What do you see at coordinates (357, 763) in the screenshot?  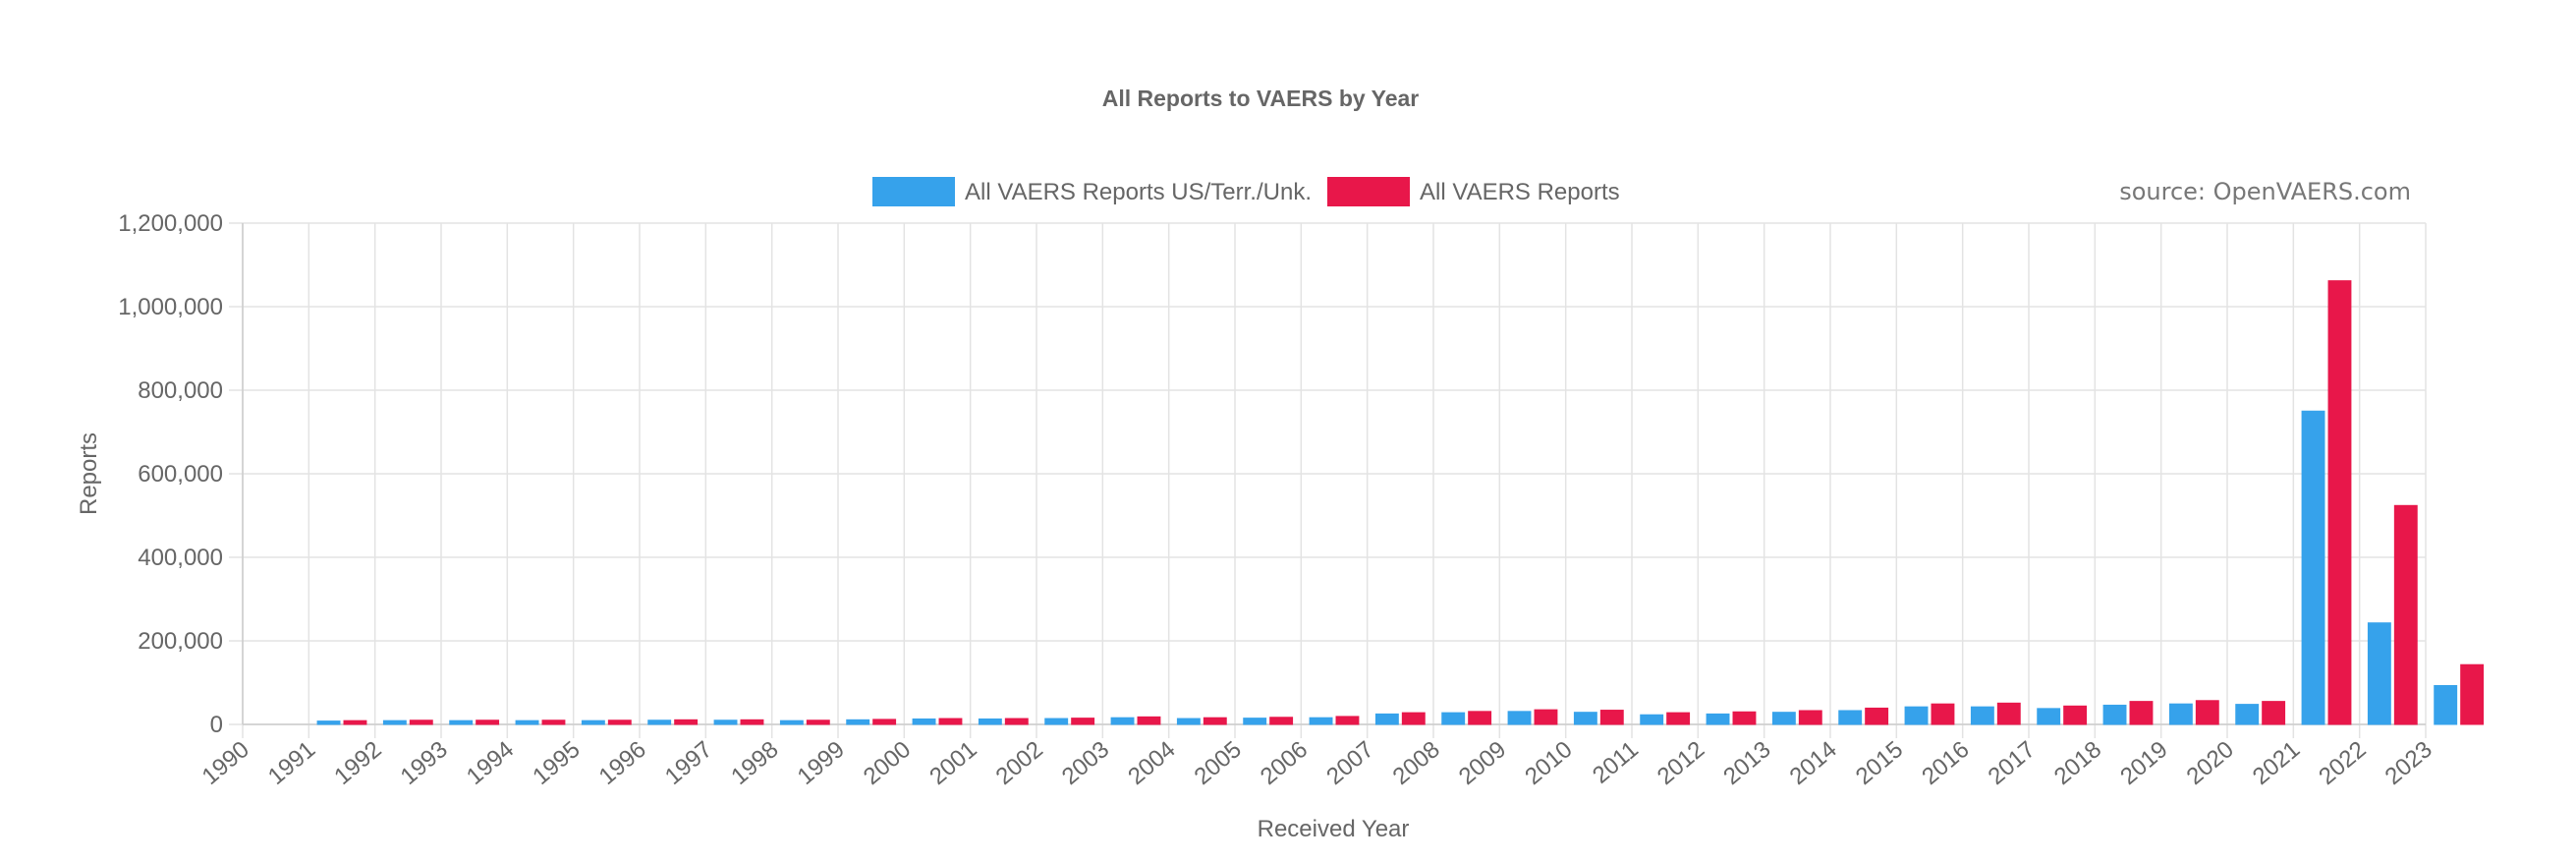 I see `x-tick-label: 1992` at bounding box center [357, 763].